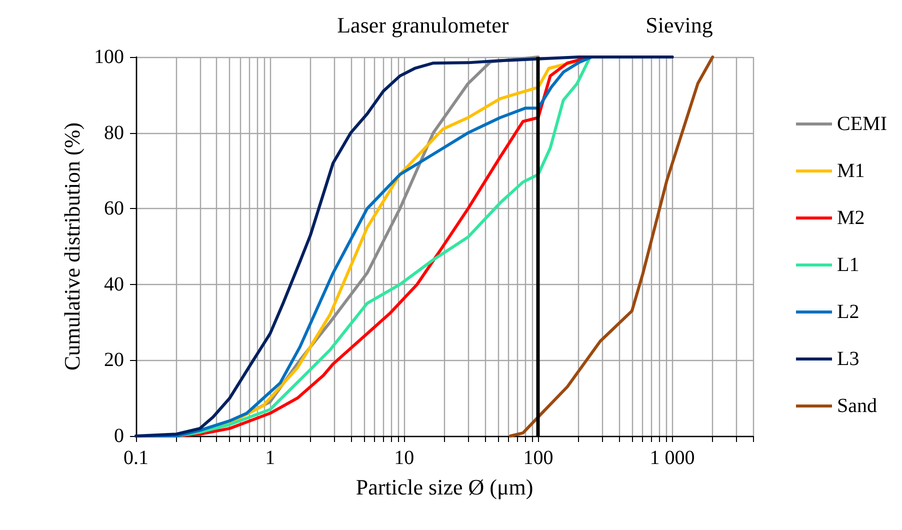 The height and width of the screenshot is (530, 902). What do you see at coordinates (848, 359) in the screenshot?
I see `legend-label: L3` at bounding box center [848, 359].